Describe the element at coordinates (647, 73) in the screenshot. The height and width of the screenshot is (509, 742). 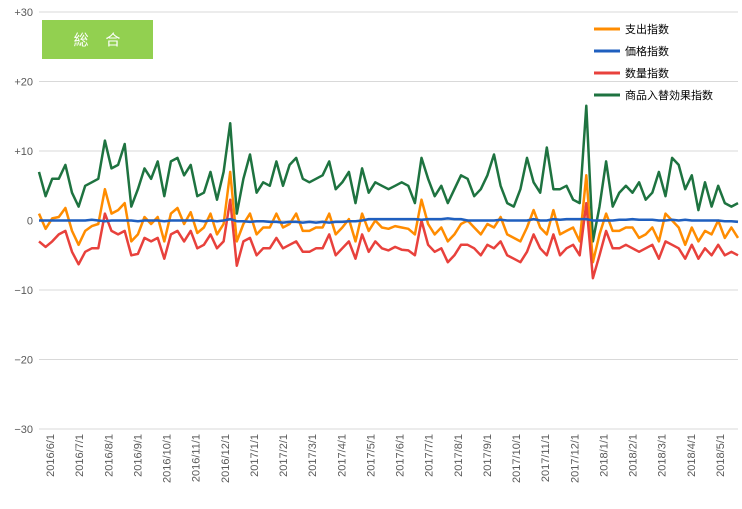
I see `legend-label: 数量指数` at that location.